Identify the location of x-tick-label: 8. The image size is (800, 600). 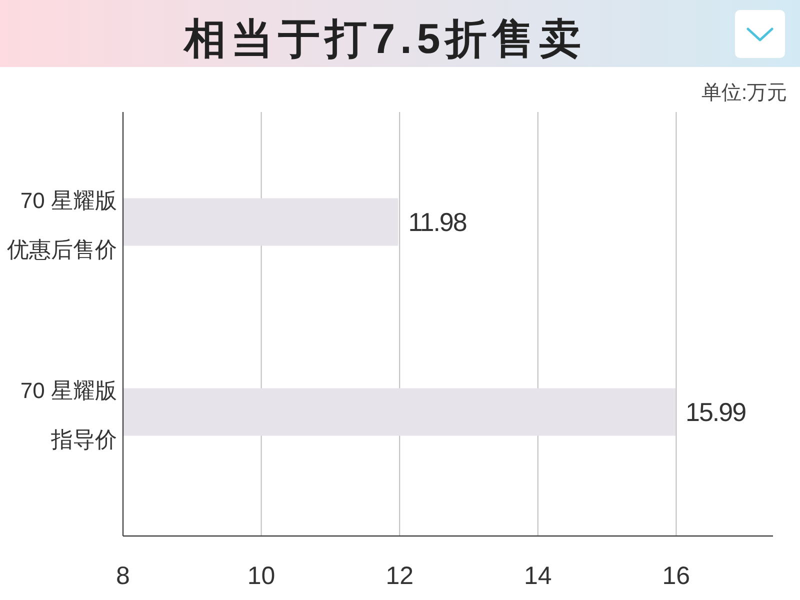
(123, 576).